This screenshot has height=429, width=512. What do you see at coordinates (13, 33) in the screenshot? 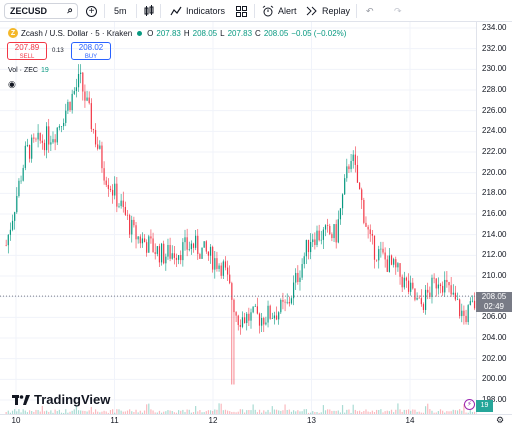
I see `zcash-logo-icon: Z` at bounding box center [13, 33].